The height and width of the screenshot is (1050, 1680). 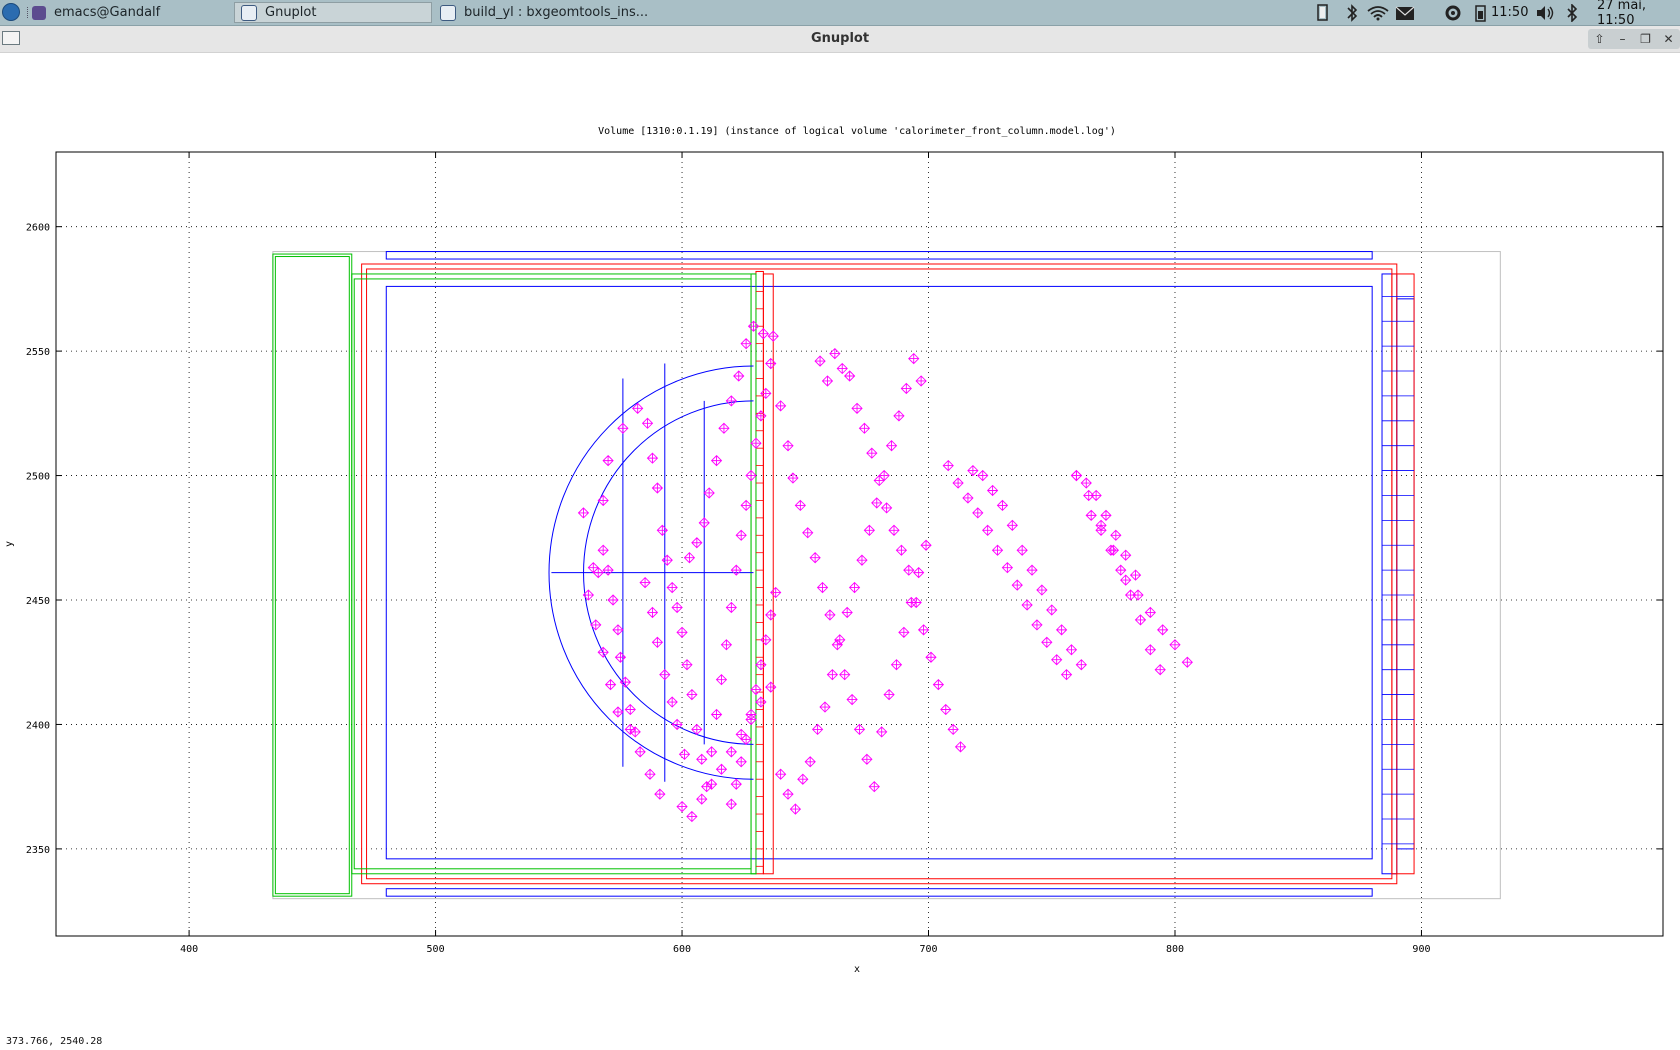 I want to click on blue-arc, so click(x=651, y=572).